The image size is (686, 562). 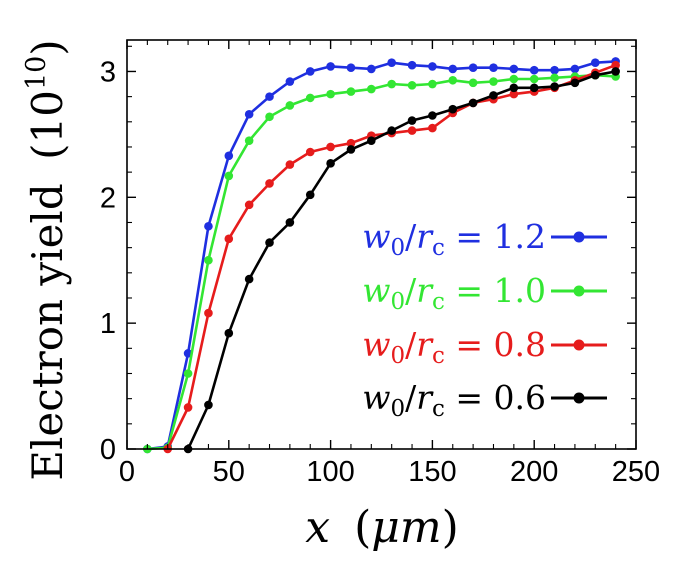 I want to click on x-axis-variable: x, so click(x=317, y=527).